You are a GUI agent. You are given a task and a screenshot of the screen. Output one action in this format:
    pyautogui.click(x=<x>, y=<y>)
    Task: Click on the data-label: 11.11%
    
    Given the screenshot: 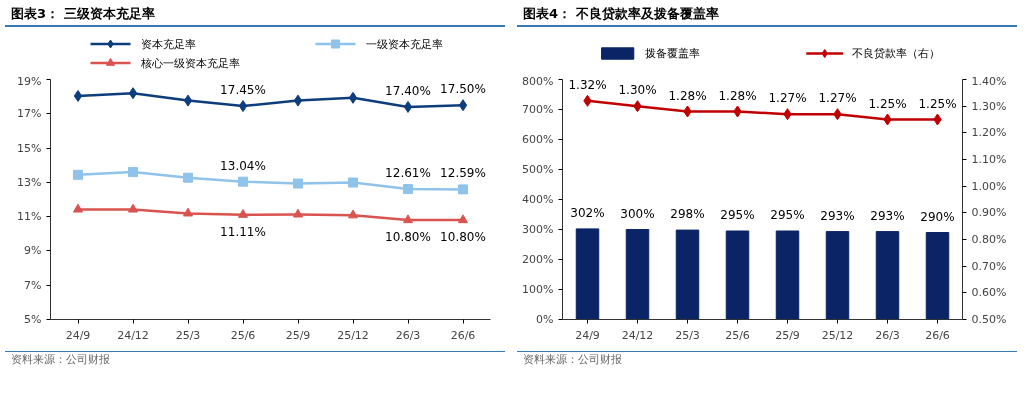 What is the action you would take?
    pyautogui.click(x=243, y=231)
    